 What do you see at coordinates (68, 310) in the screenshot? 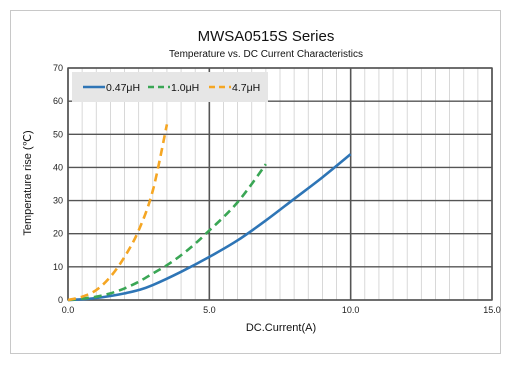
I see `x-tick-label: 0.0` at bounding box center [68, 310].